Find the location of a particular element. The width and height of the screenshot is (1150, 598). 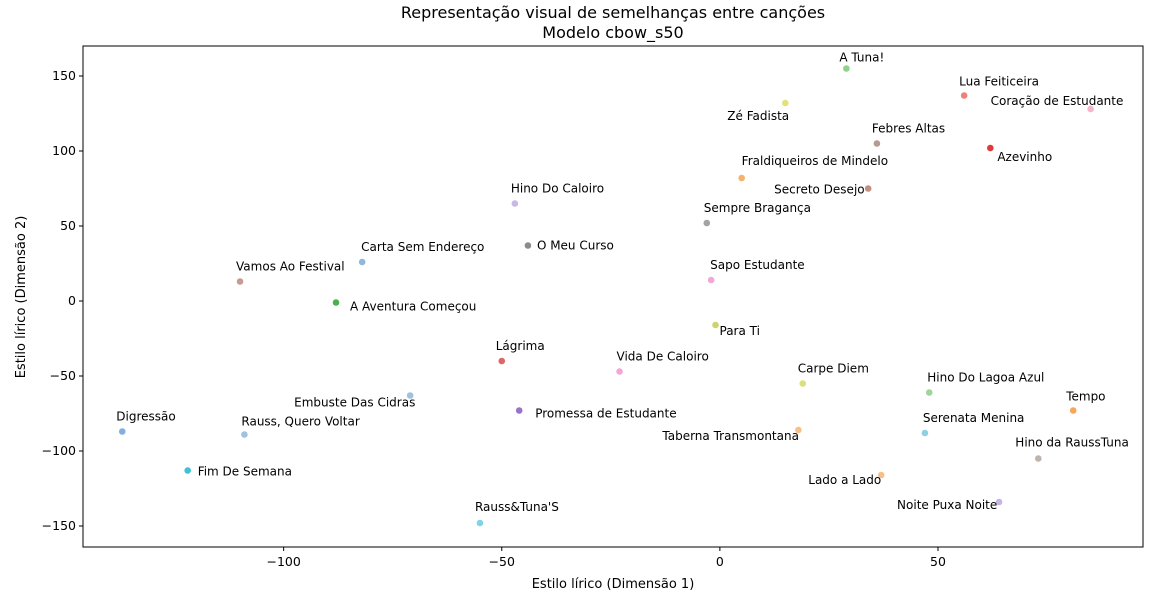

point-label: Vida De Caloiro is located at coordinates (663, 357).